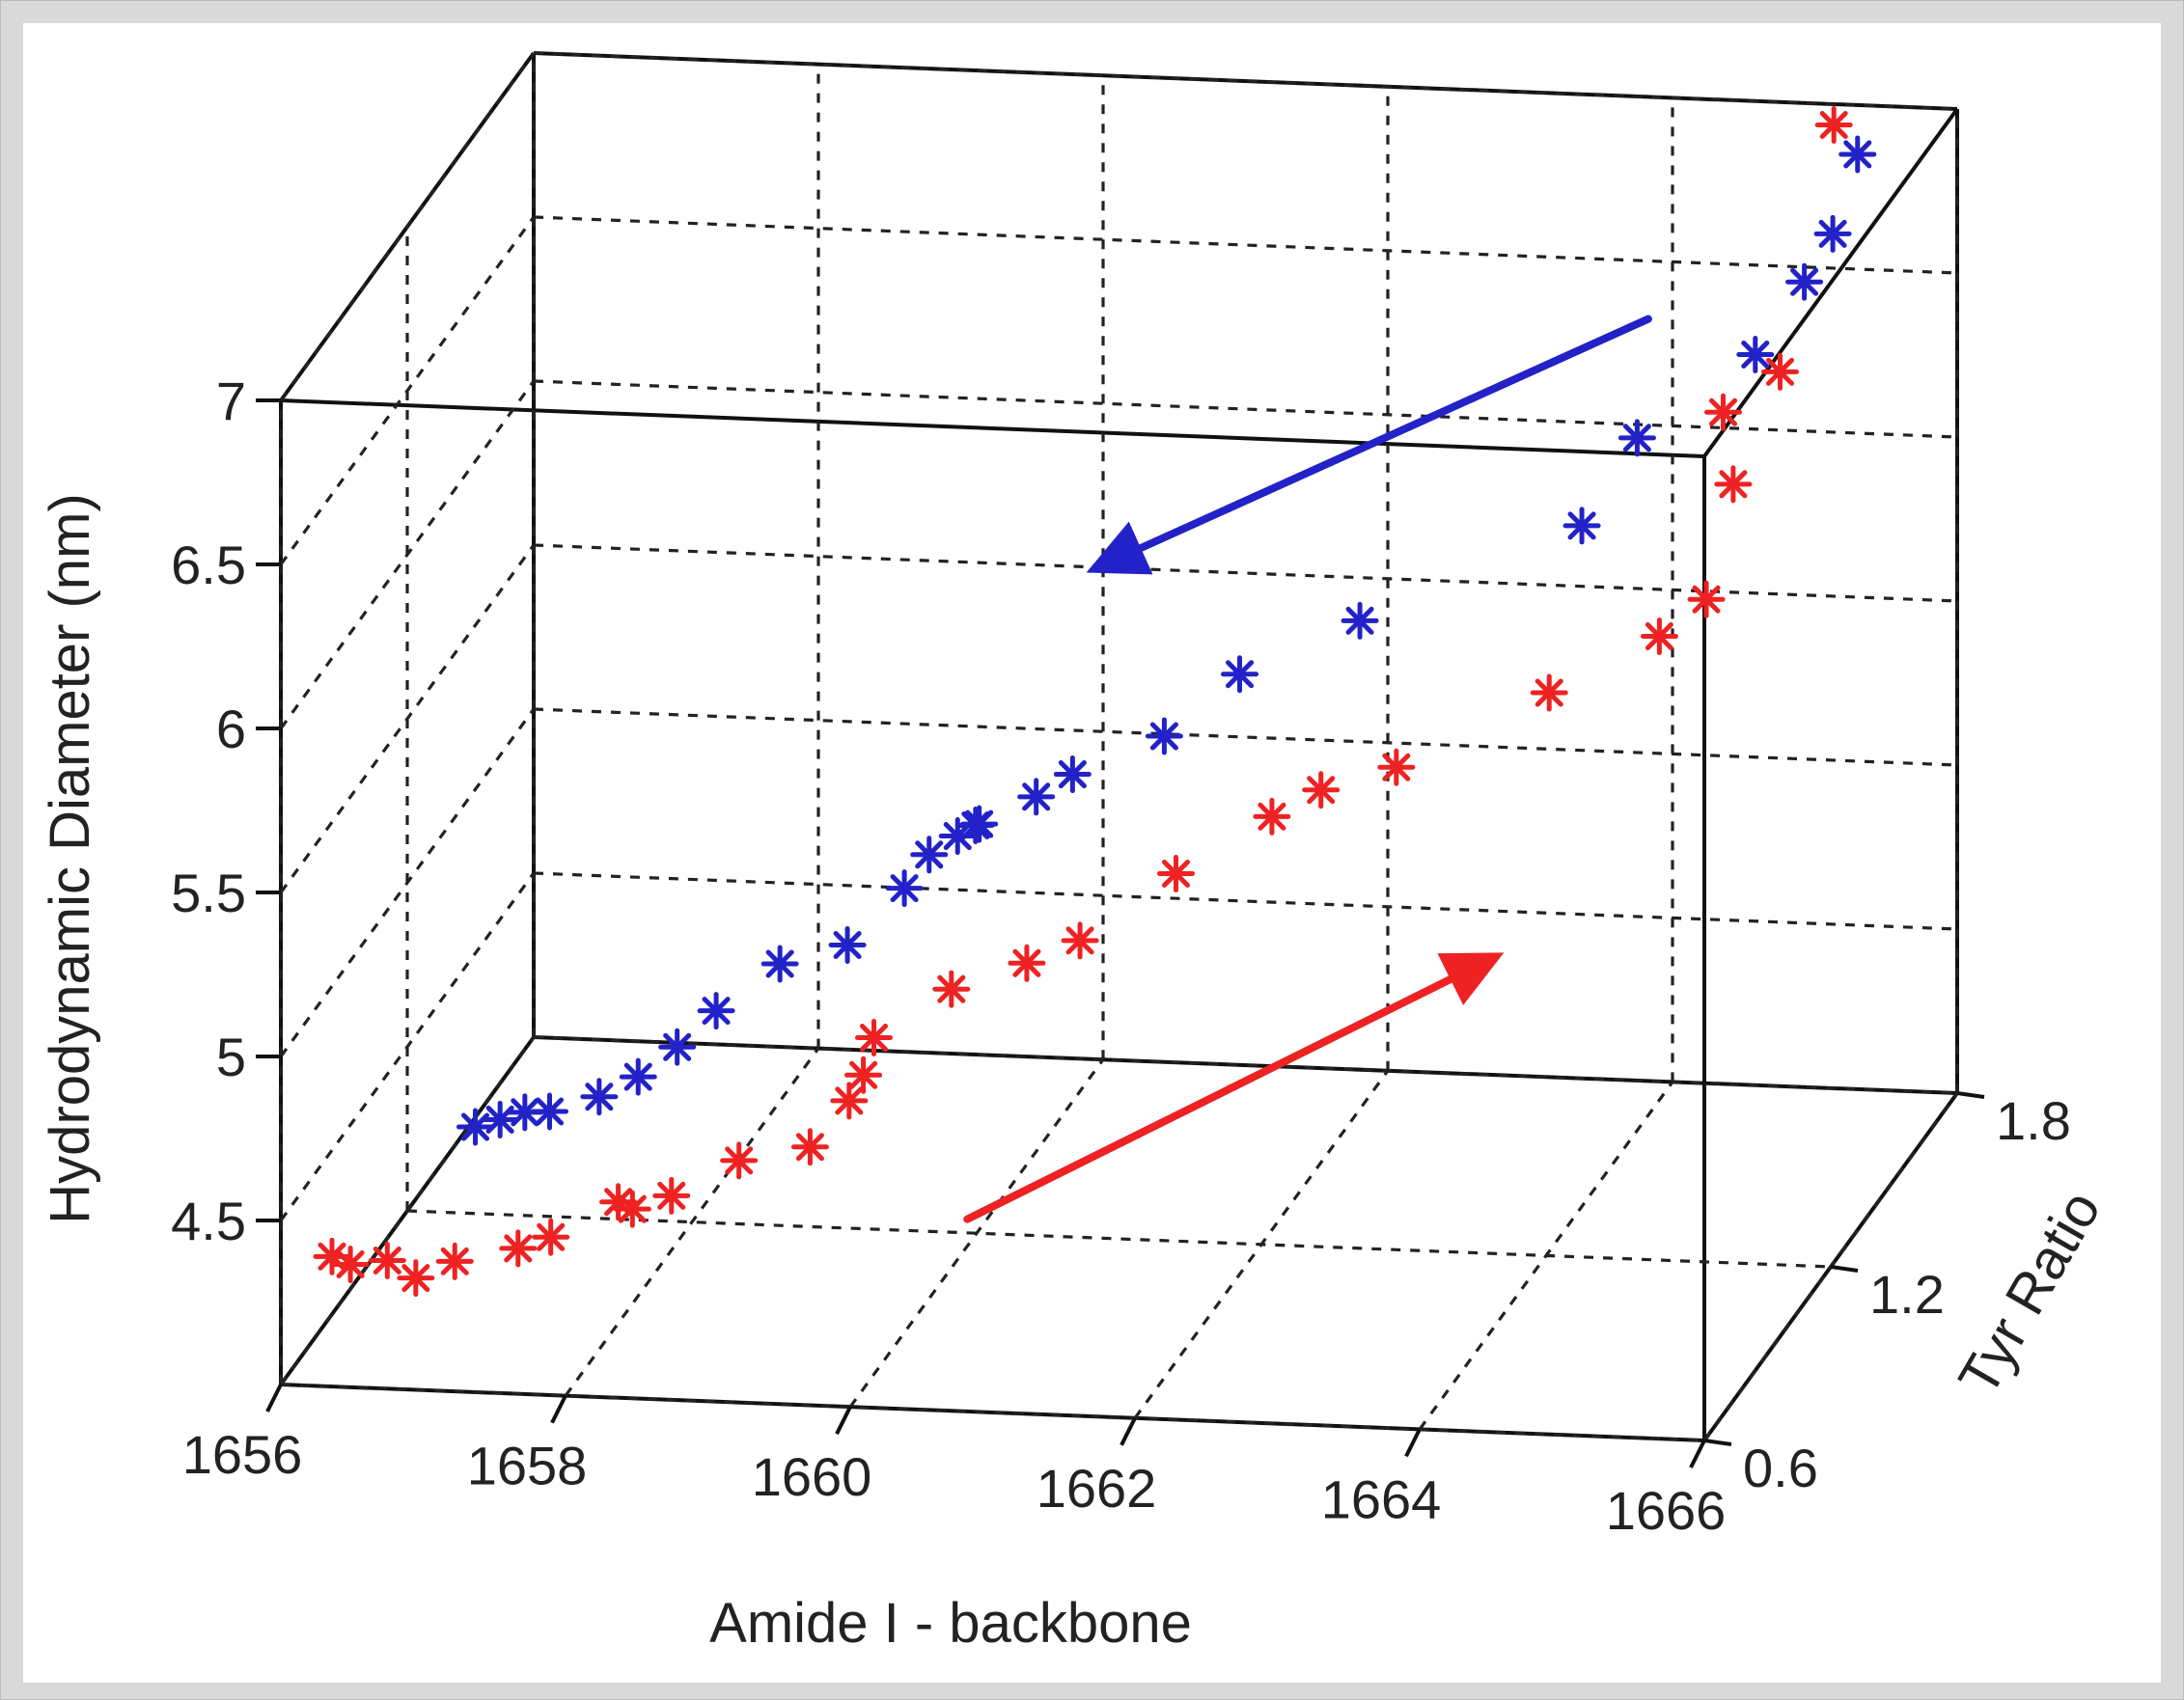 This screenshot has height=1700, width=2184. What do you see at coordinates (1208, 1098) in the screenshot?
I see `red-trend-arrow-shaft` at bounding box center [1208, 1098].